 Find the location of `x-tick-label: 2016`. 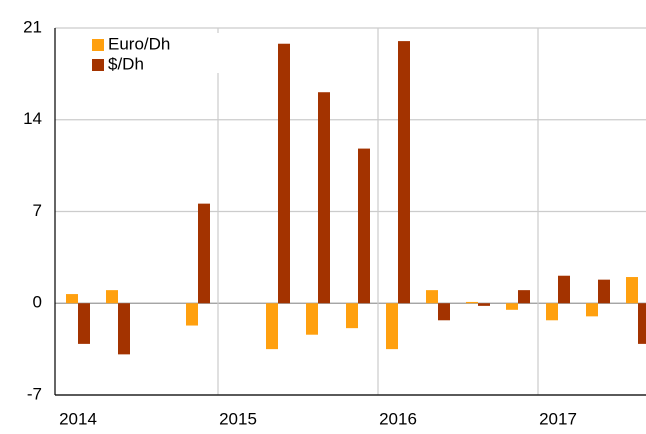

x-tick-label: 2016 is located at coordinates (398, 418).